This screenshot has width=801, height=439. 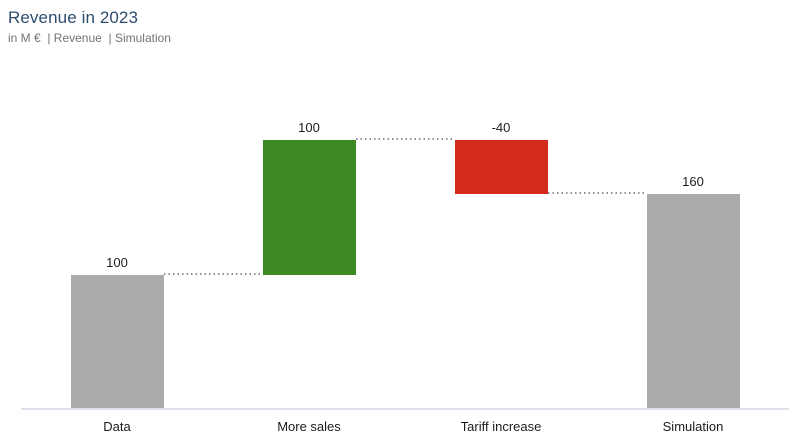 What do you see at coordinates (117, 262) in the screenshot?
I see `value-label-data: 100` at bounding box center [117, 262].